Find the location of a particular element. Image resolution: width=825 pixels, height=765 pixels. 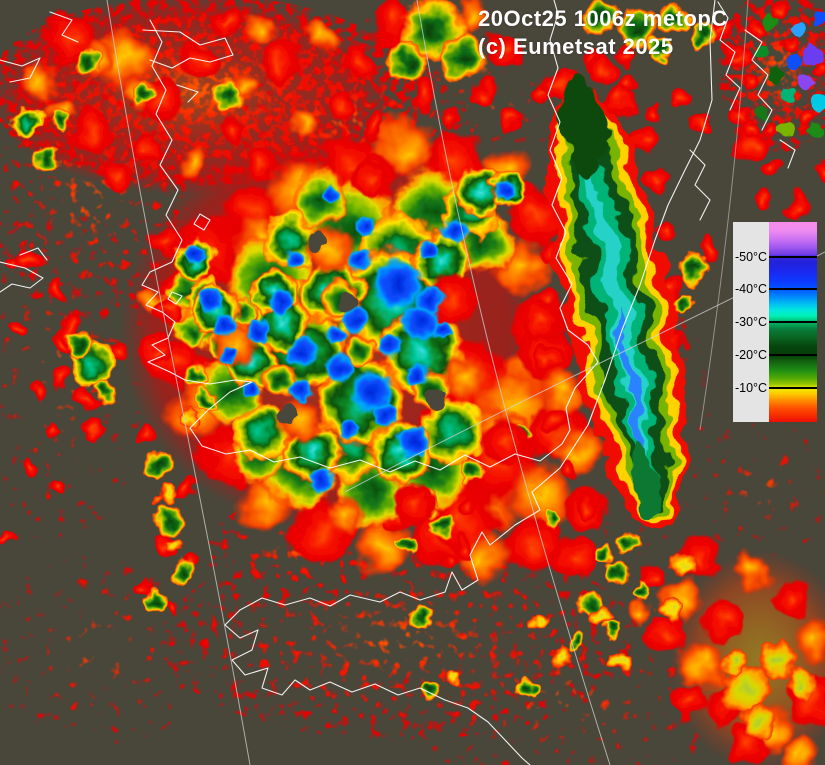

color-bar is located at coordinates (793, 322).